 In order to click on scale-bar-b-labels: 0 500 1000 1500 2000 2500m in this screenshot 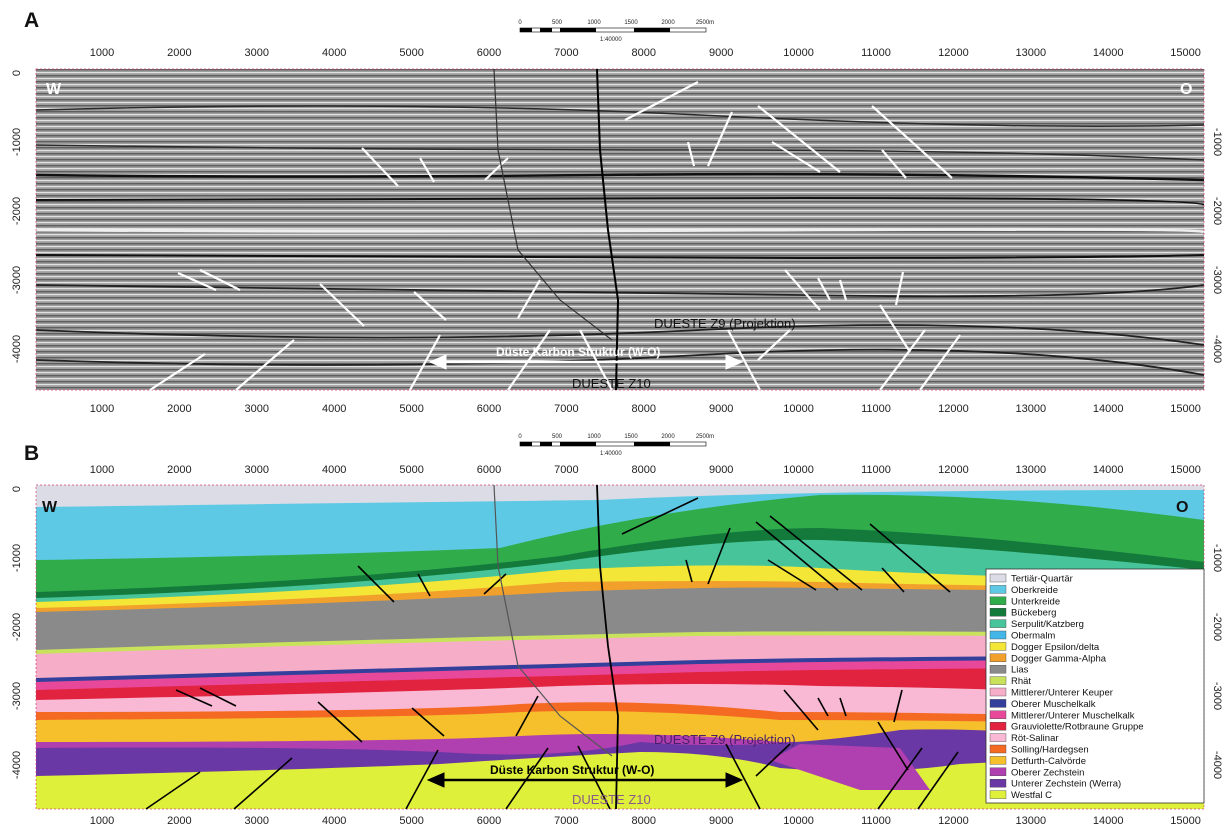, I will do `click(616, 437)`.